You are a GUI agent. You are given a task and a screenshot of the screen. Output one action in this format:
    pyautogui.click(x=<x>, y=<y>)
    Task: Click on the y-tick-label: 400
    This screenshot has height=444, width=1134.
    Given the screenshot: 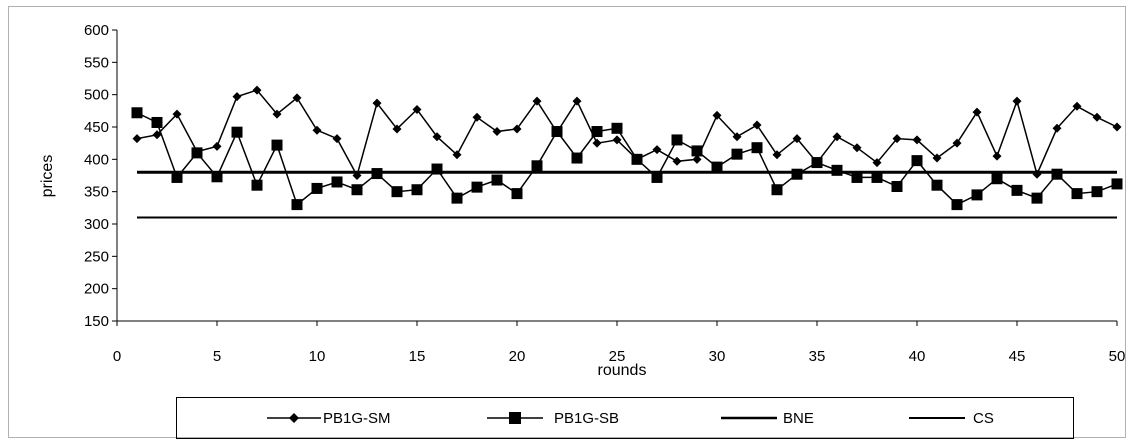 What is the action you would take?
    pyautogui.click(x=96, y=159)
    